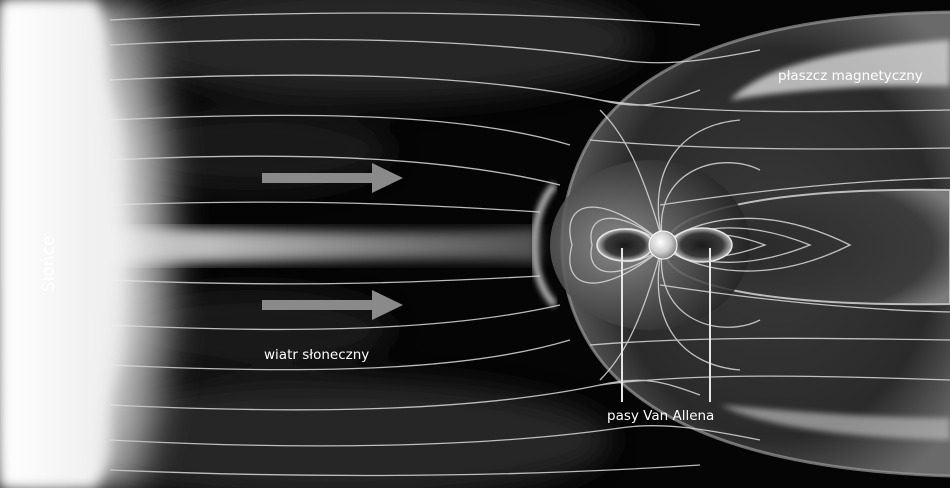 Image resolution: width=950 pixels, height=488 pixels. What do you see at coordinates (663, 245) in the screenshot?
I see `earth-globe` at bounding box center [663, 245].